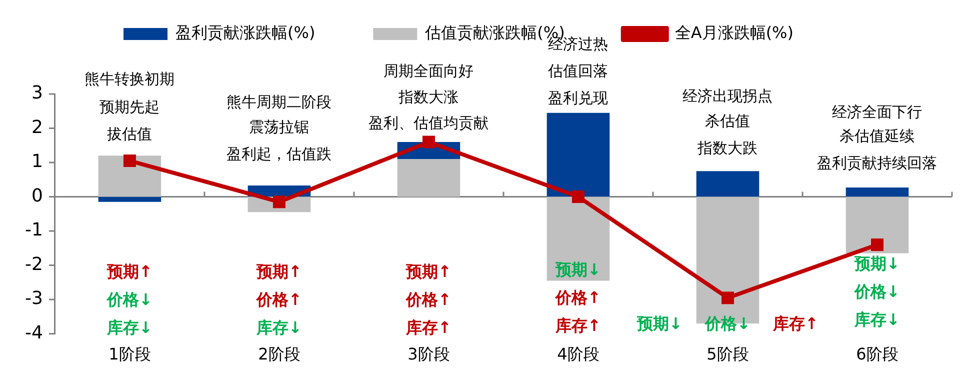 This screenshot has width=976, height=377. What do you see at coordinates (33, 264) in the screenshot?
I see `y-tick-label: -2` at bounding box center [33, 264].